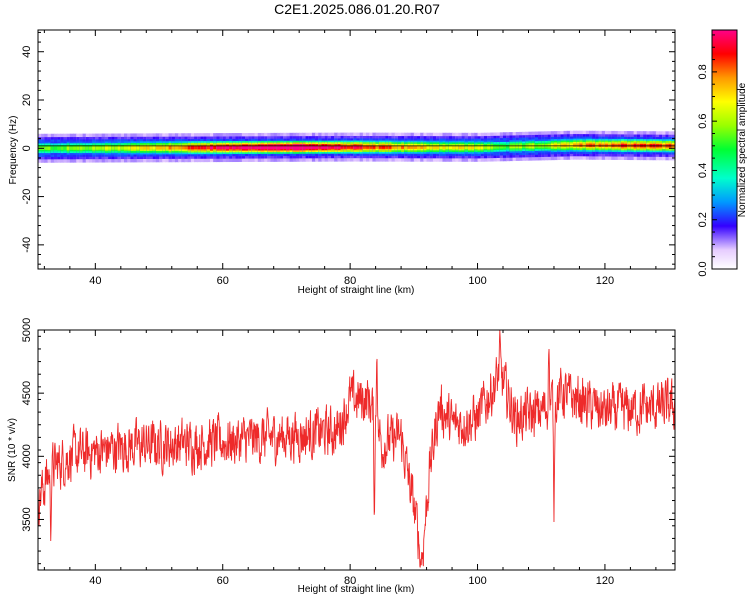 The width and height of the screenshot is (750, 600). Describe the element at coordinates (703, 170) in the screenshot. I see `colorbar-tick-label: 0.4` at that location.